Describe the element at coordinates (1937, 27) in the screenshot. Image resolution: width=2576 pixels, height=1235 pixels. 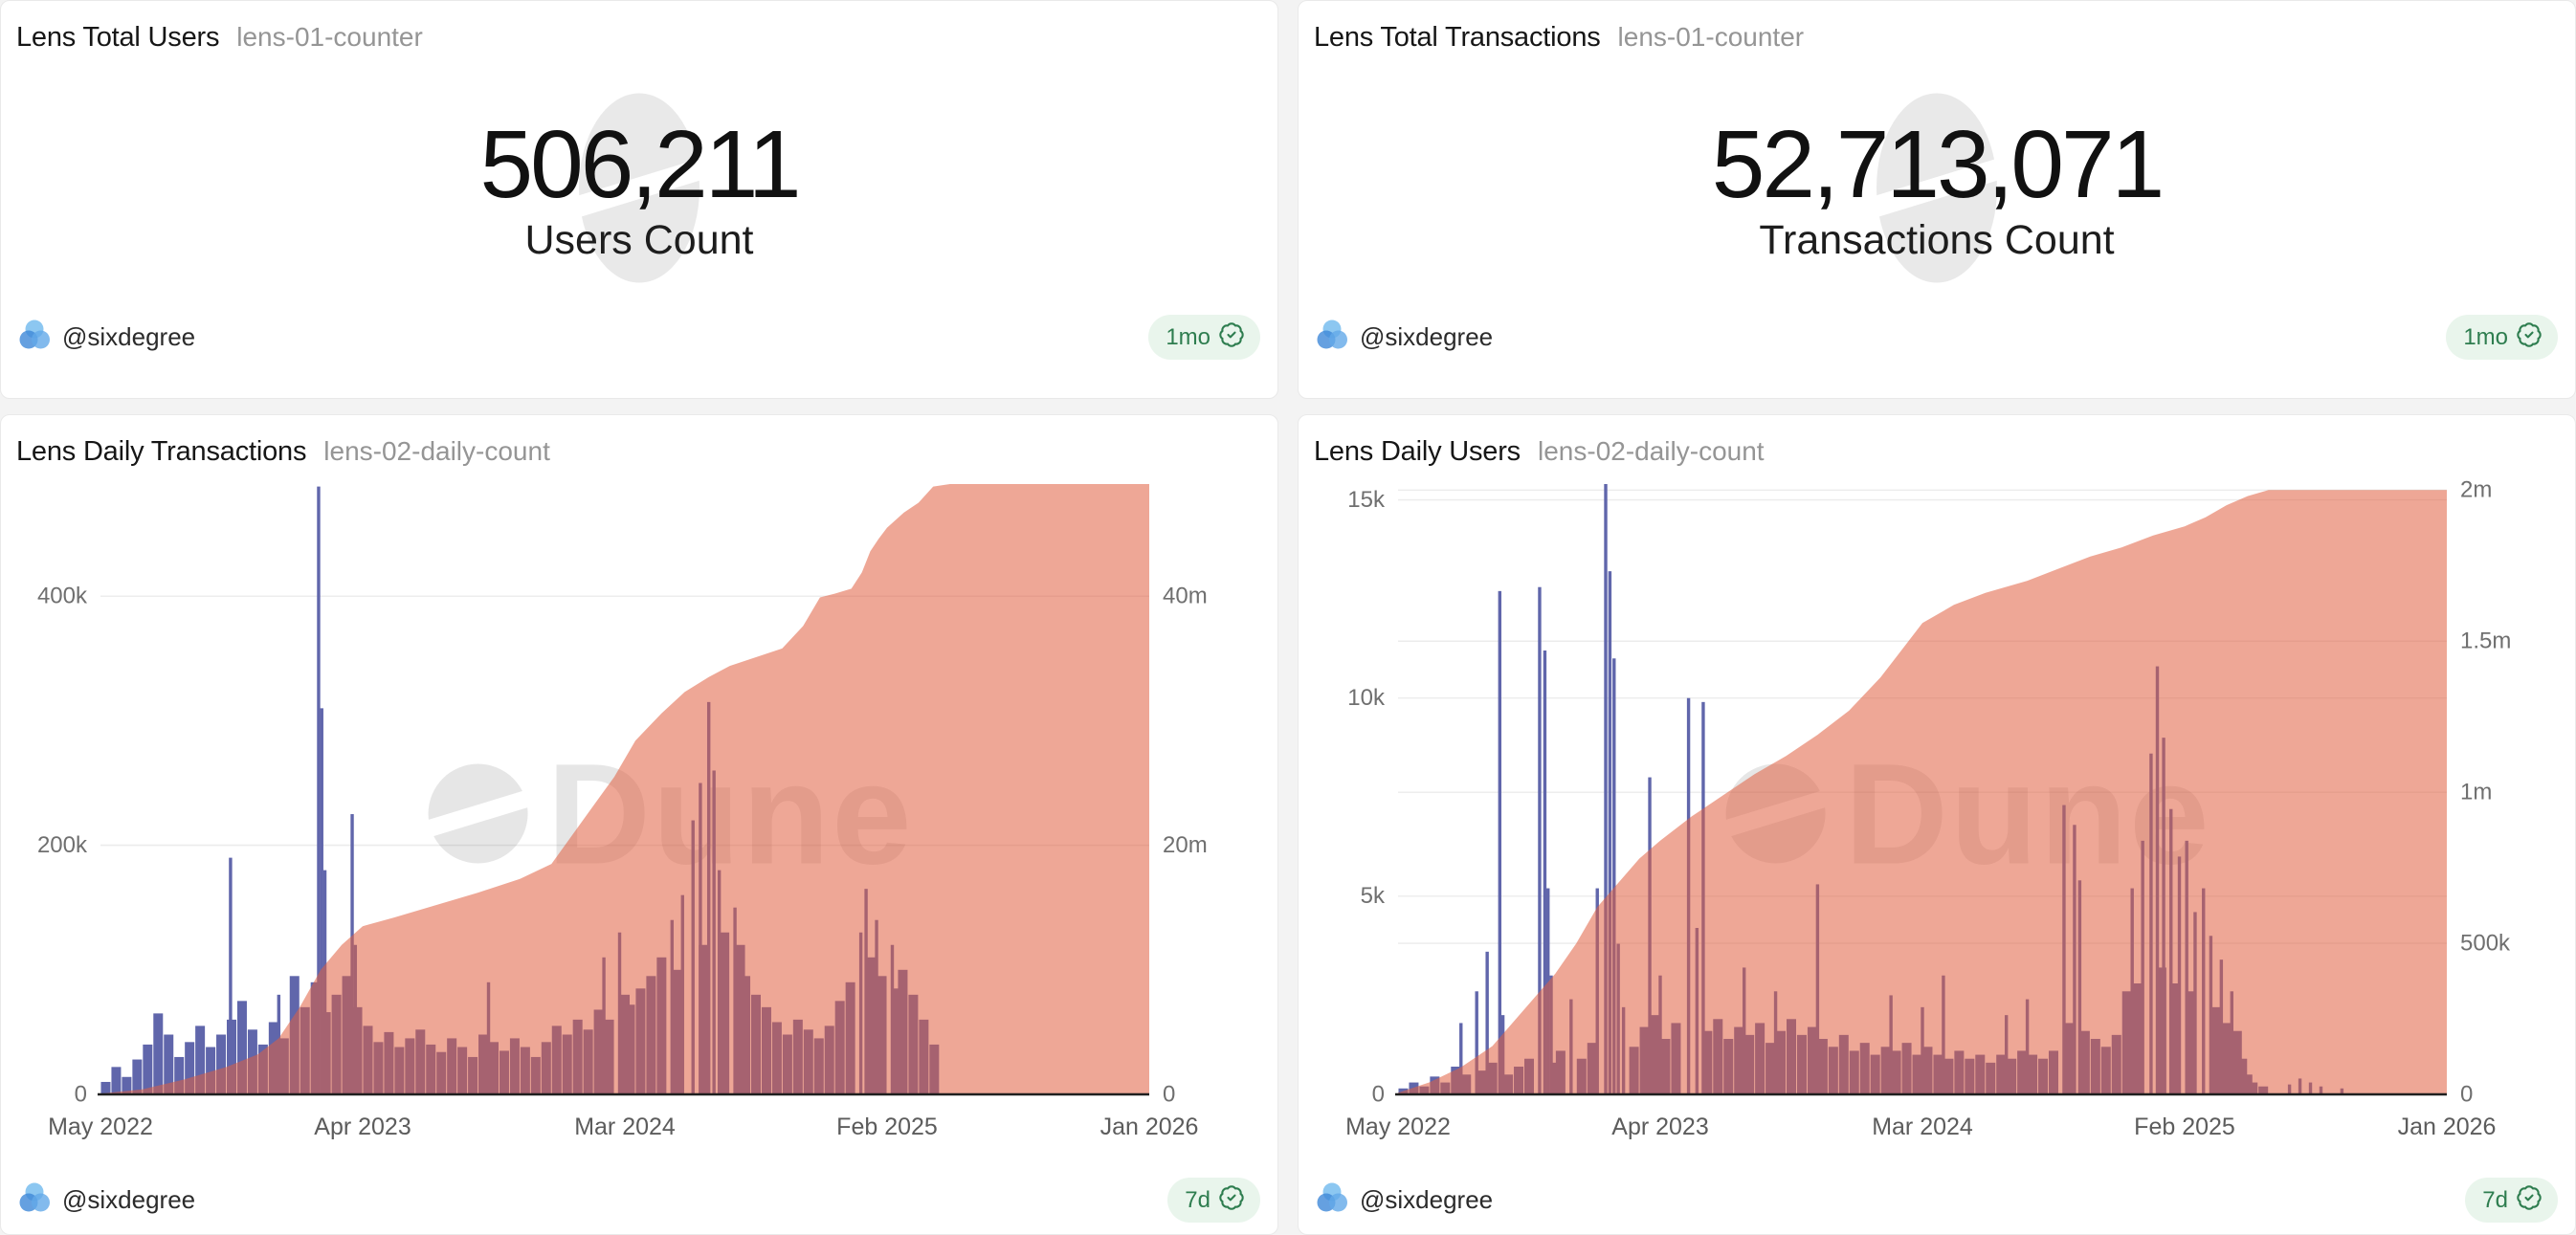
I see `panel-header: Lens Total Transactions lens-01-counter` at that location.